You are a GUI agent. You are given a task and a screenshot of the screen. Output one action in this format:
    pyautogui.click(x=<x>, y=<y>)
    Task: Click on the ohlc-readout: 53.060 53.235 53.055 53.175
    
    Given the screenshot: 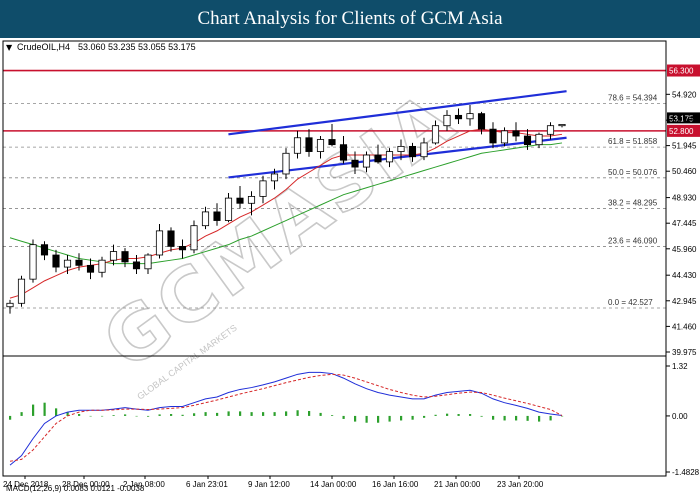 What is the action you would take?
    pyautogui.click(x=137, y=47)
    